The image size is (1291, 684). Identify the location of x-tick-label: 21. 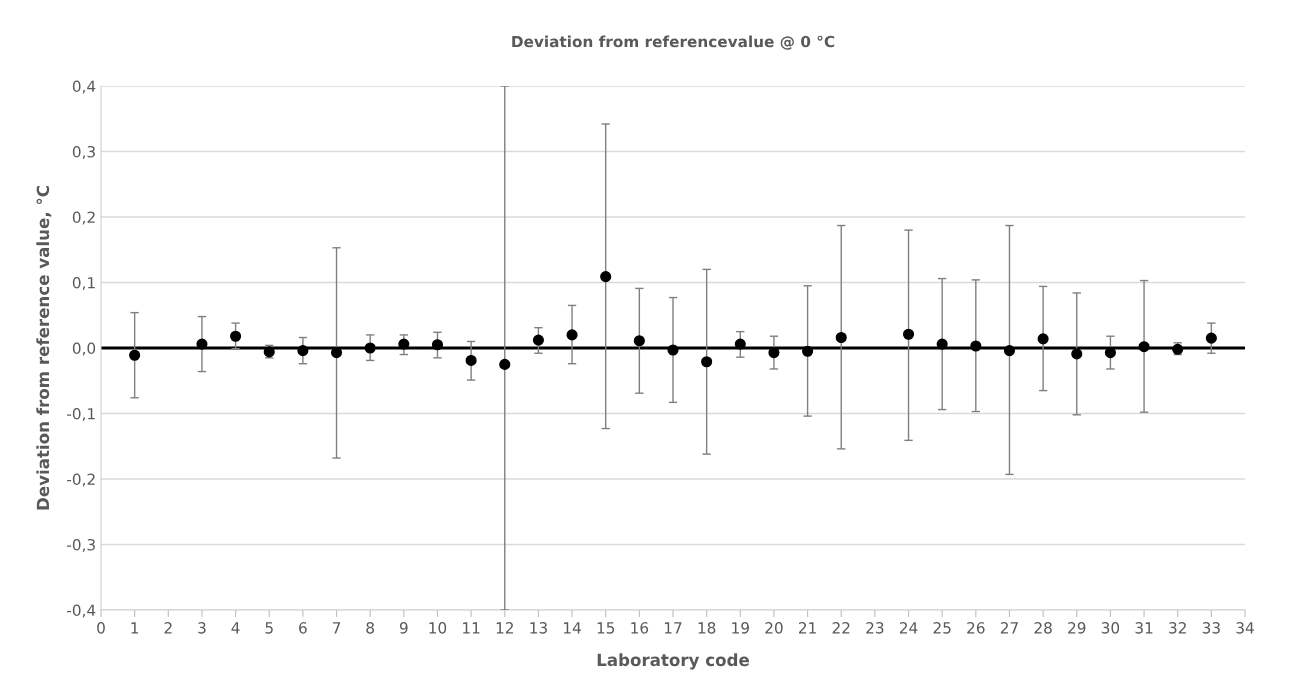
(807, 628).